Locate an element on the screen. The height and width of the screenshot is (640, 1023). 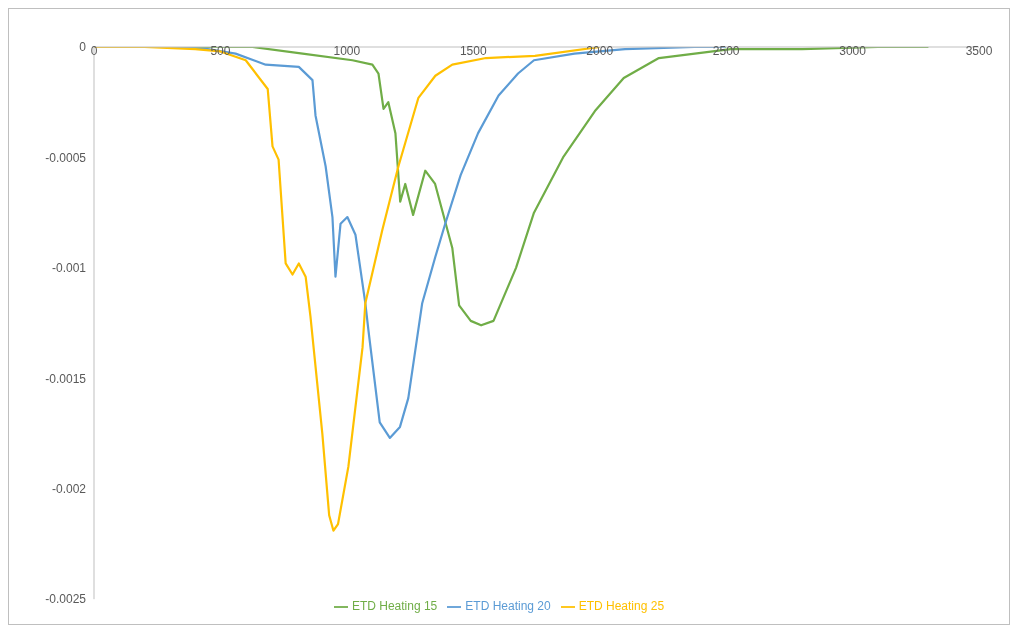
y-tick-label: -0.001 is located at coordinates (69, 268).